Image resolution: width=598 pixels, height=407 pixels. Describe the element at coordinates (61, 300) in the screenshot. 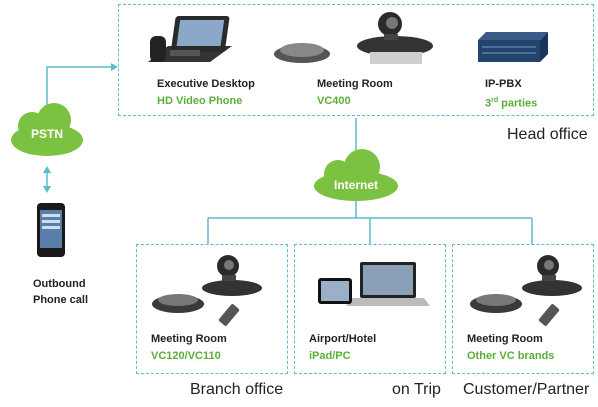

I see `mobile-line-2: Phone call` at that location.